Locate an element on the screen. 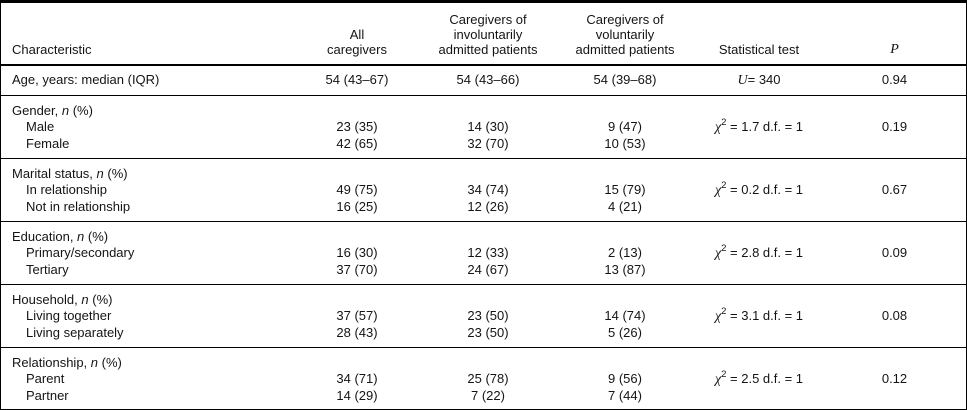 The image size is (967, 410). category-row-living-separately: Living separately 28 (43) 23 (50) 5 (26) is located at coordinates (483, 336).